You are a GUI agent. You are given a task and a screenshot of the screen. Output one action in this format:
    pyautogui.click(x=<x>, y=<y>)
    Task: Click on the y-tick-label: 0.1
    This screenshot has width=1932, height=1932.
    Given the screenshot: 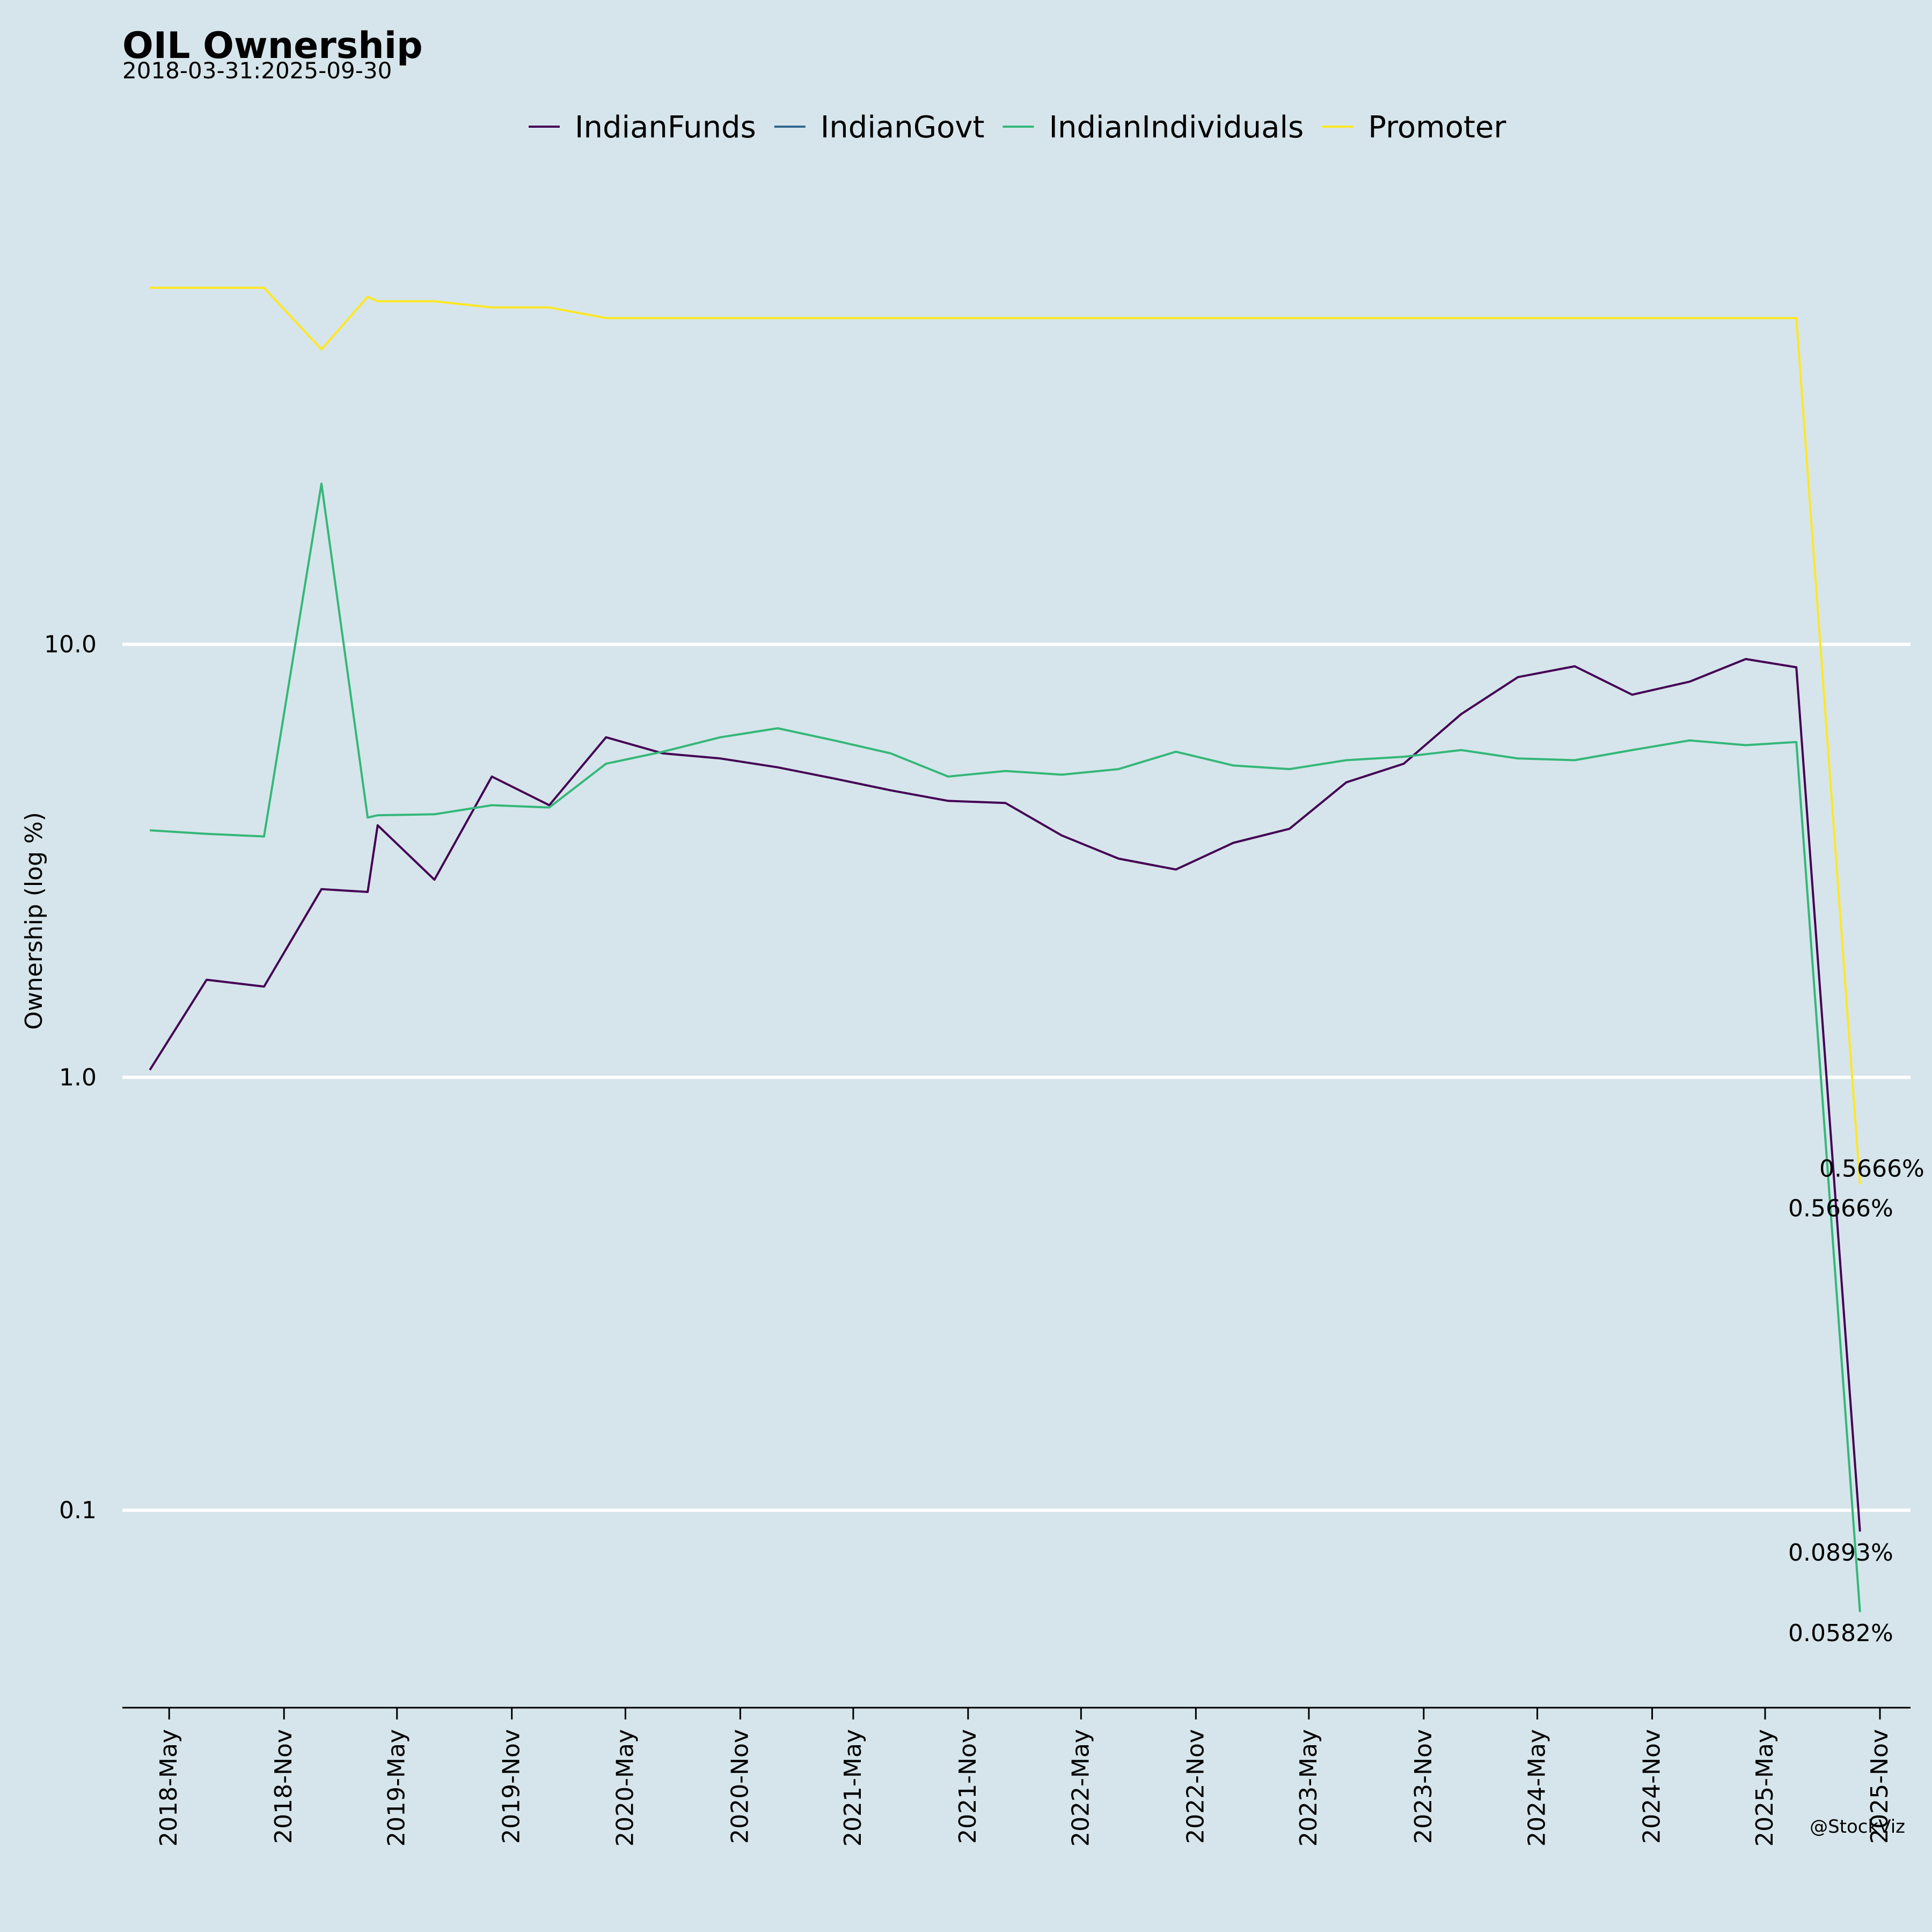 What is the action you would take?
    pyautogui.click(x=78, y=1510)
    